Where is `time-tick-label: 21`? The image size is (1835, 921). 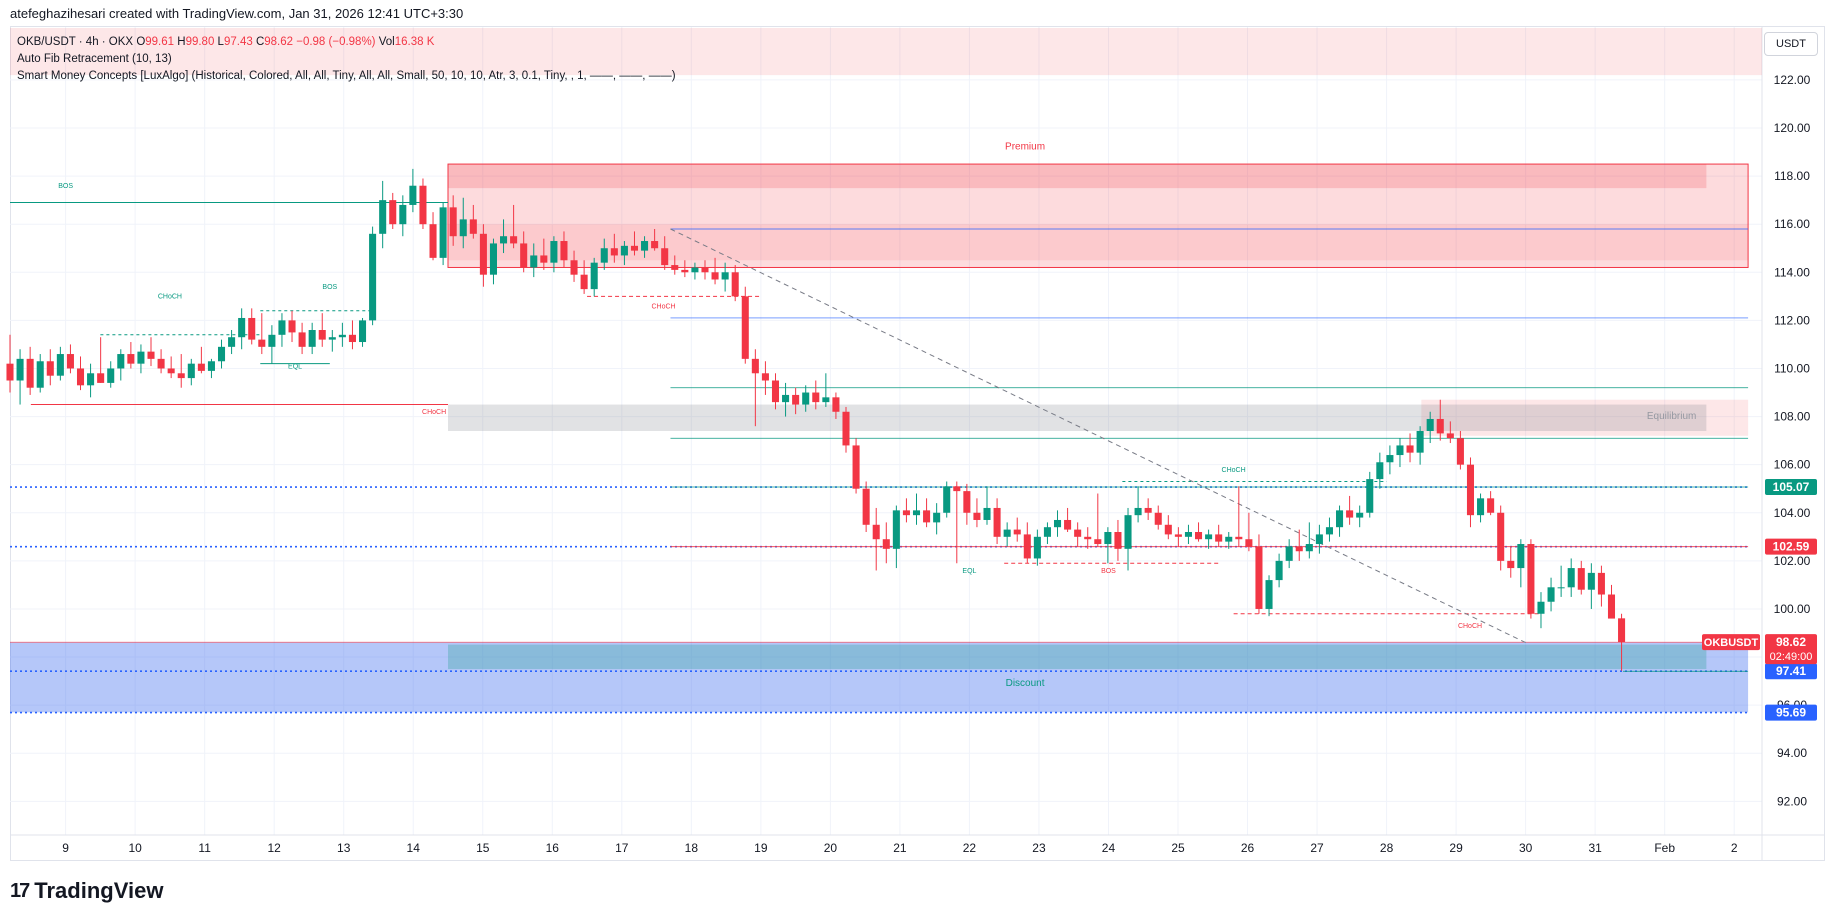 time-tick-label: 21 is located at coordinates (900, 848).